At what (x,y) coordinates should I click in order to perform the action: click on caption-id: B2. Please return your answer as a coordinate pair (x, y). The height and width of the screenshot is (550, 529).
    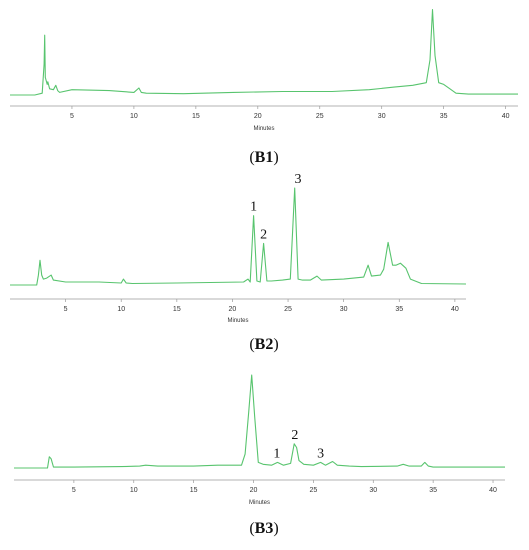
    Looking at the image, I should click on (264, 344).